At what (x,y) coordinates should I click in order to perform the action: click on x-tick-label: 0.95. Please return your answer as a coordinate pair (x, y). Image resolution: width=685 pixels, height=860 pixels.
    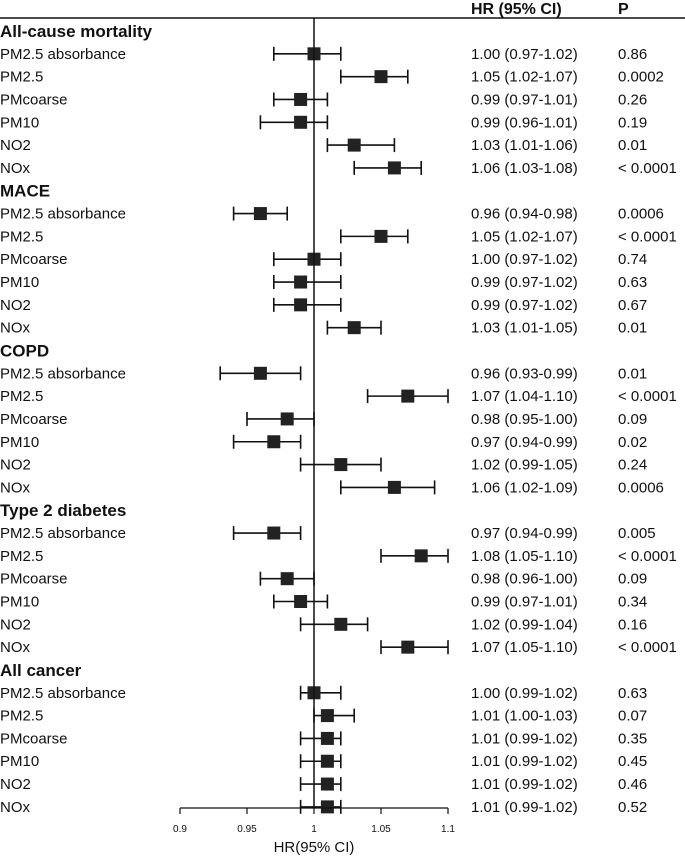
    Looking at the image, I should click on (247, 829).